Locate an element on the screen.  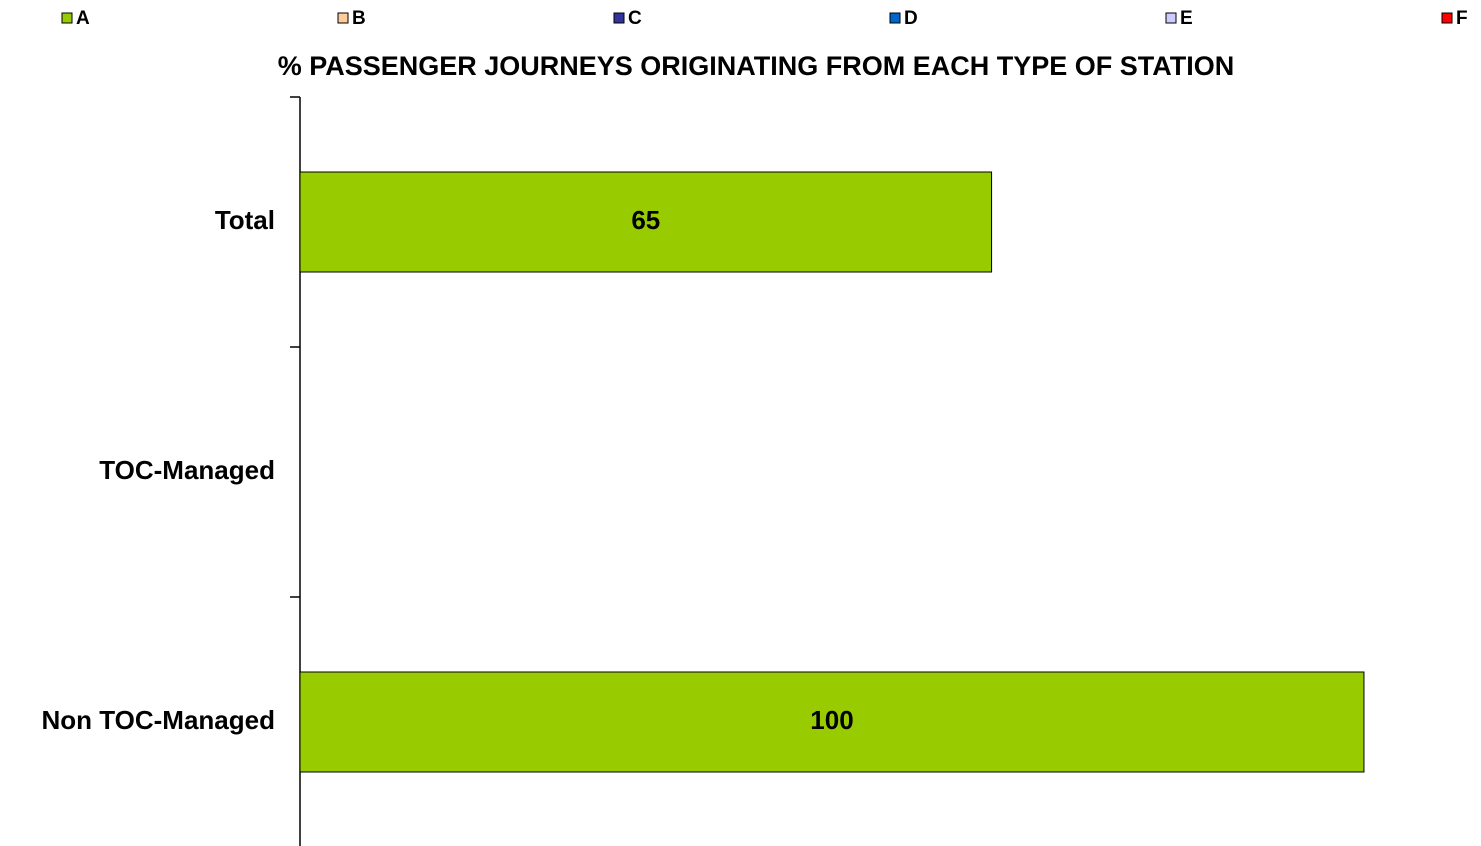
legend-label: E is located at coordinates (1186, 18).